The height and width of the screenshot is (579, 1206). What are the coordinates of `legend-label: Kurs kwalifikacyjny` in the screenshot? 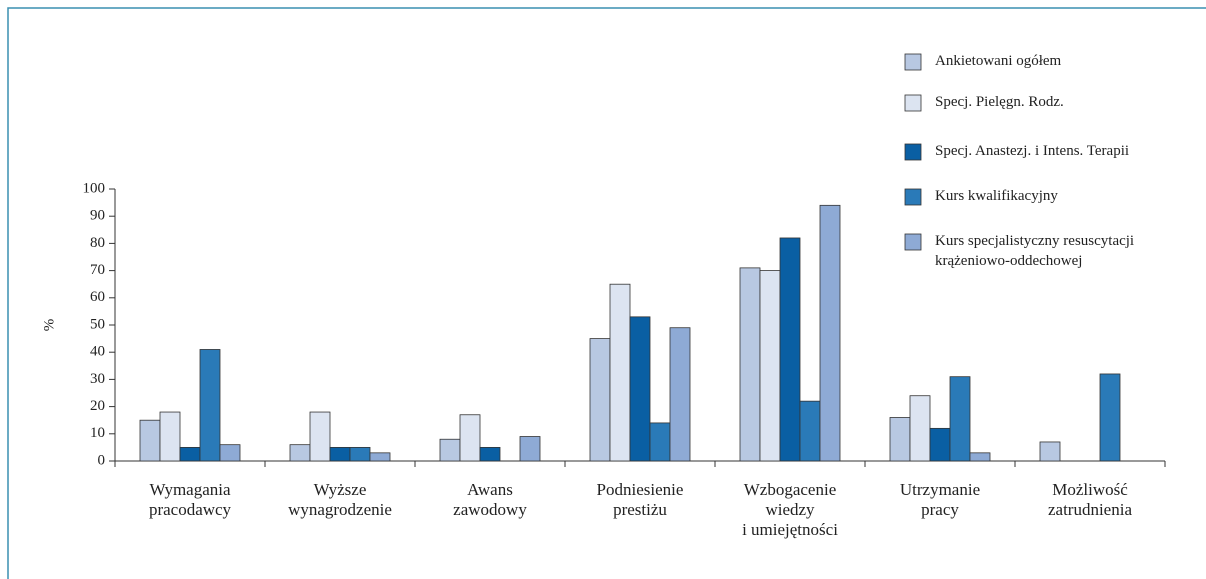 It's located at (996, 196).